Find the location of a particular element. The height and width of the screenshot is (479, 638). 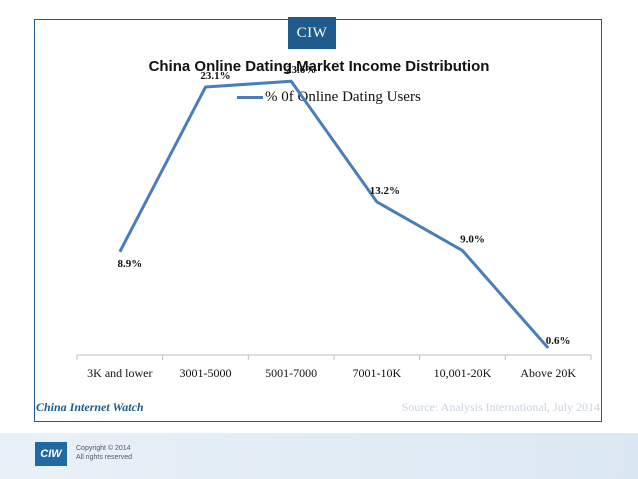

x-tick-label: 10,001-20K is located at coordinates (463, 373).